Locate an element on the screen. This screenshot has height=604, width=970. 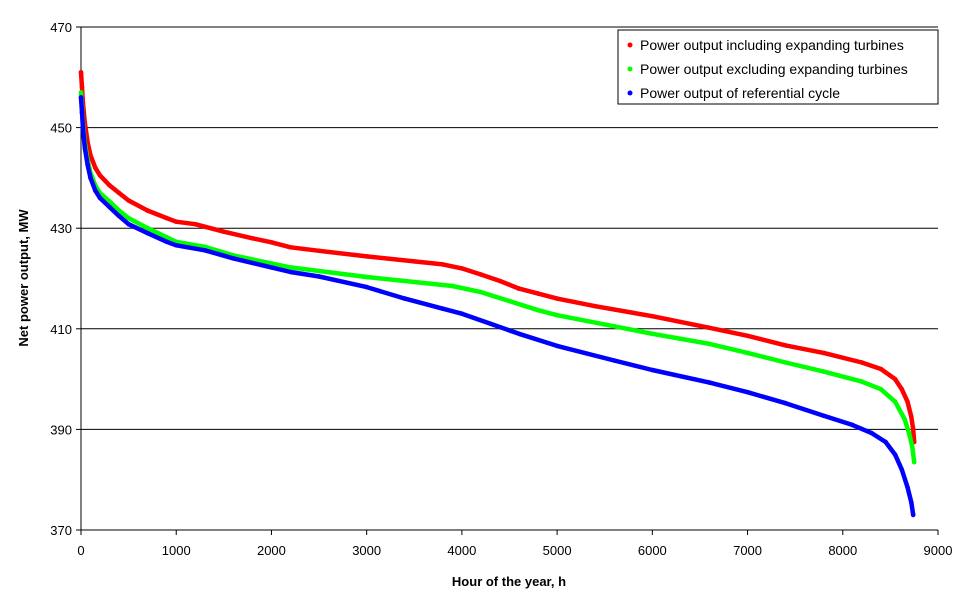
legend-box is located at coordinates (778, 67).